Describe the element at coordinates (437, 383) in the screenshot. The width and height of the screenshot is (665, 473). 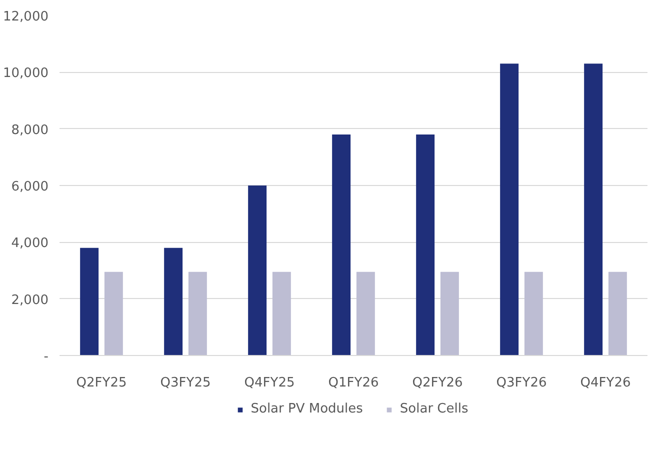
I see `x-tick-label: Q2FY26` at that location.